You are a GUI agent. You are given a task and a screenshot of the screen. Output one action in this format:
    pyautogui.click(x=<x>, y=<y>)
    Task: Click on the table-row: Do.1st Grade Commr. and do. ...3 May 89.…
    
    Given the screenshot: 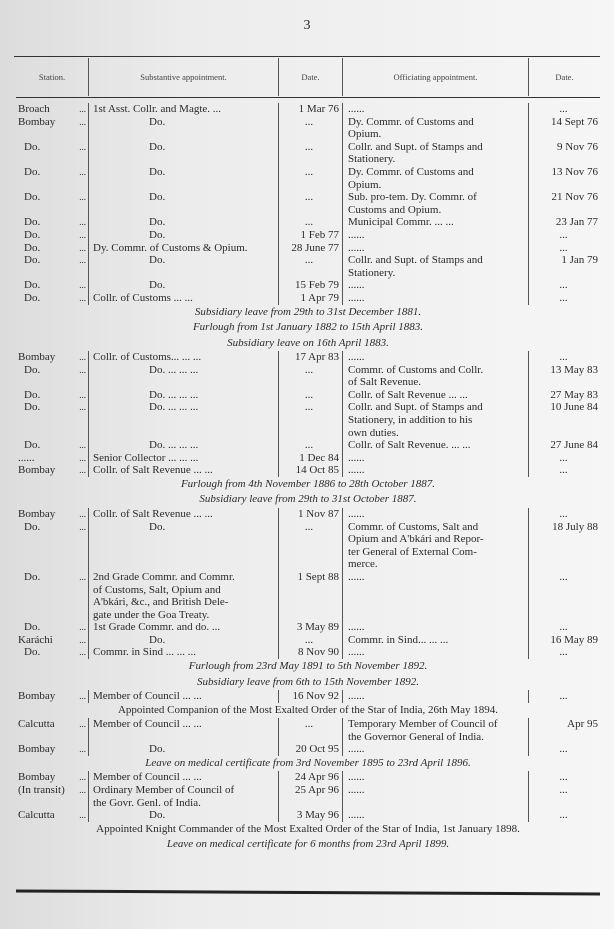 What is the action you would take?
    pyautogui.click(x=308, y=627)
    